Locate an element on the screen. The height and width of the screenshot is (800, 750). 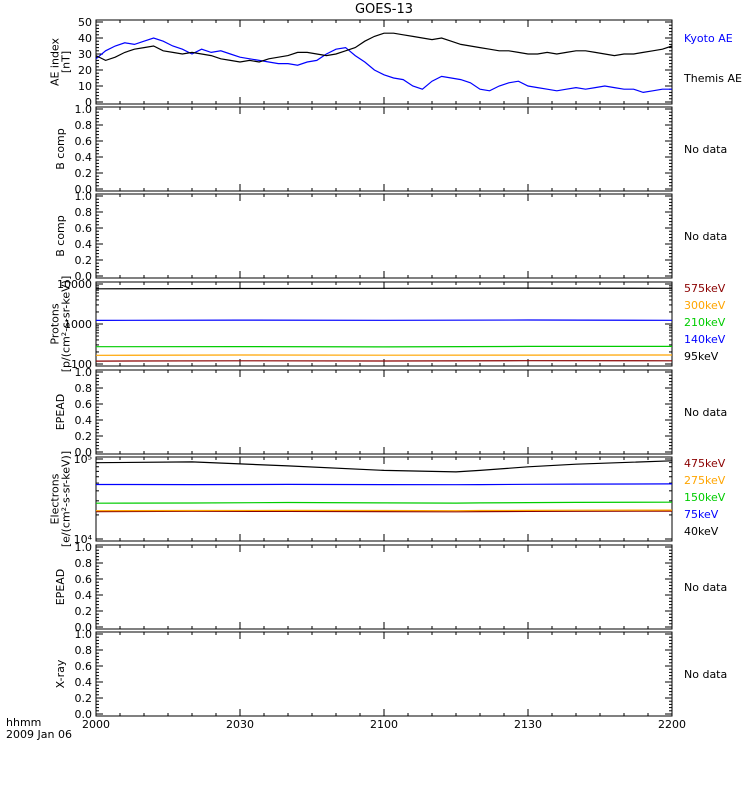
series-line-475kev is located at coordinates (384, 511).